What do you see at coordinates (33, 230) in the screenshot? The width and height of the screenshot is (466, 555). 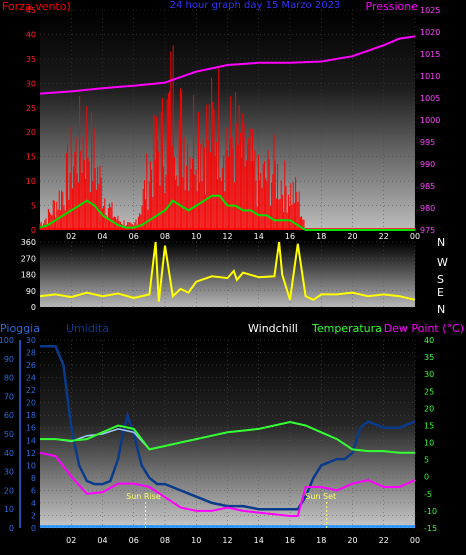 I see `top-left-tick-label: 0` at bounding box center [33, 230].